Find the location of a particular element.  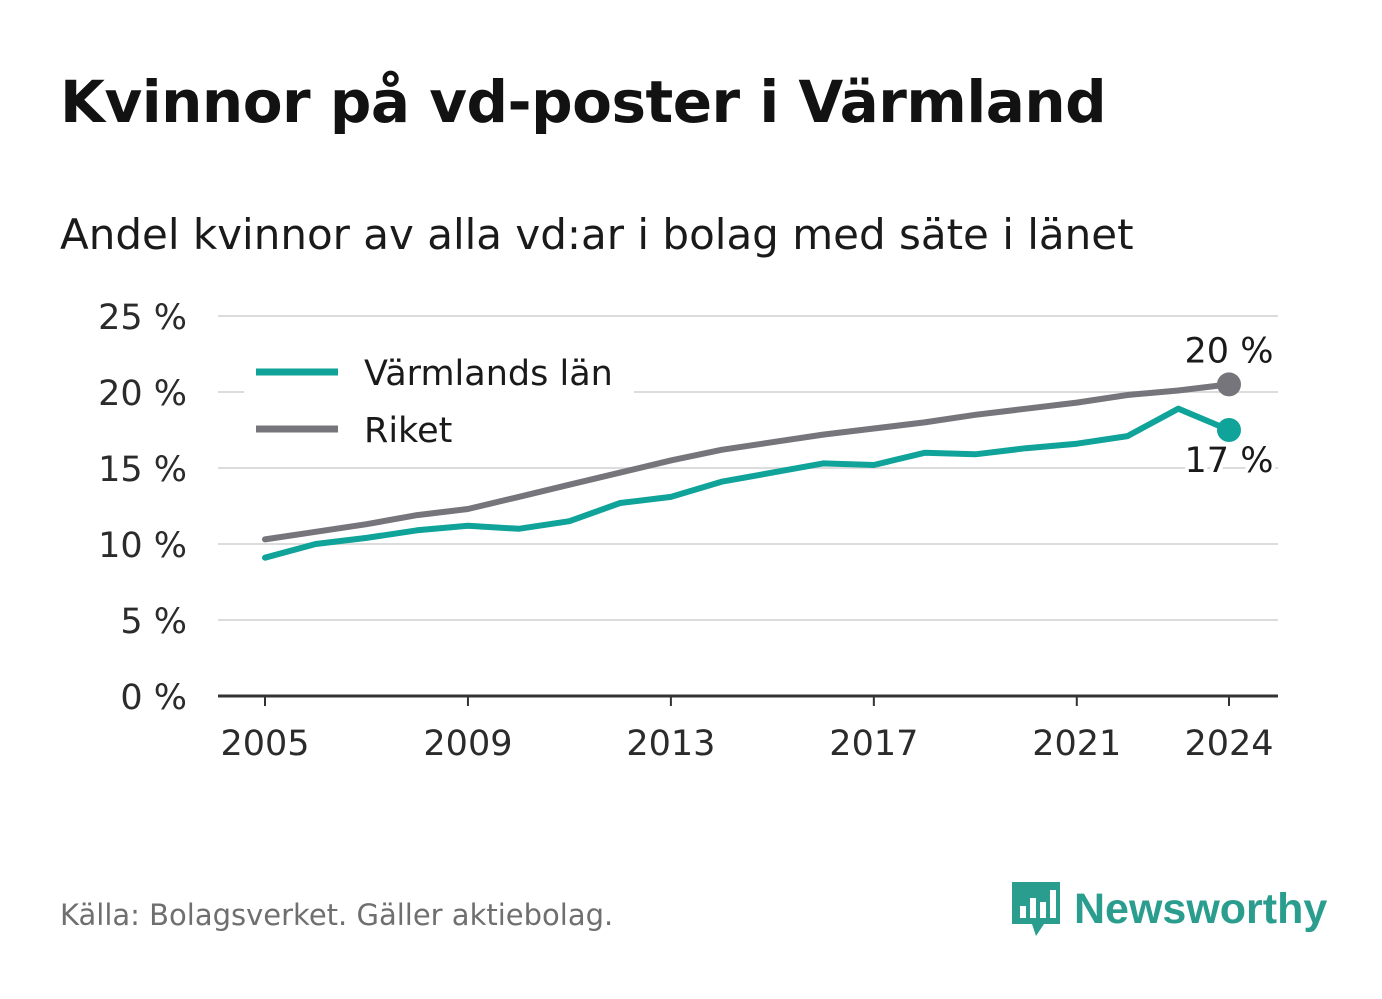

series-end-label-0: 17 % is located at coordinates (1229, 461).